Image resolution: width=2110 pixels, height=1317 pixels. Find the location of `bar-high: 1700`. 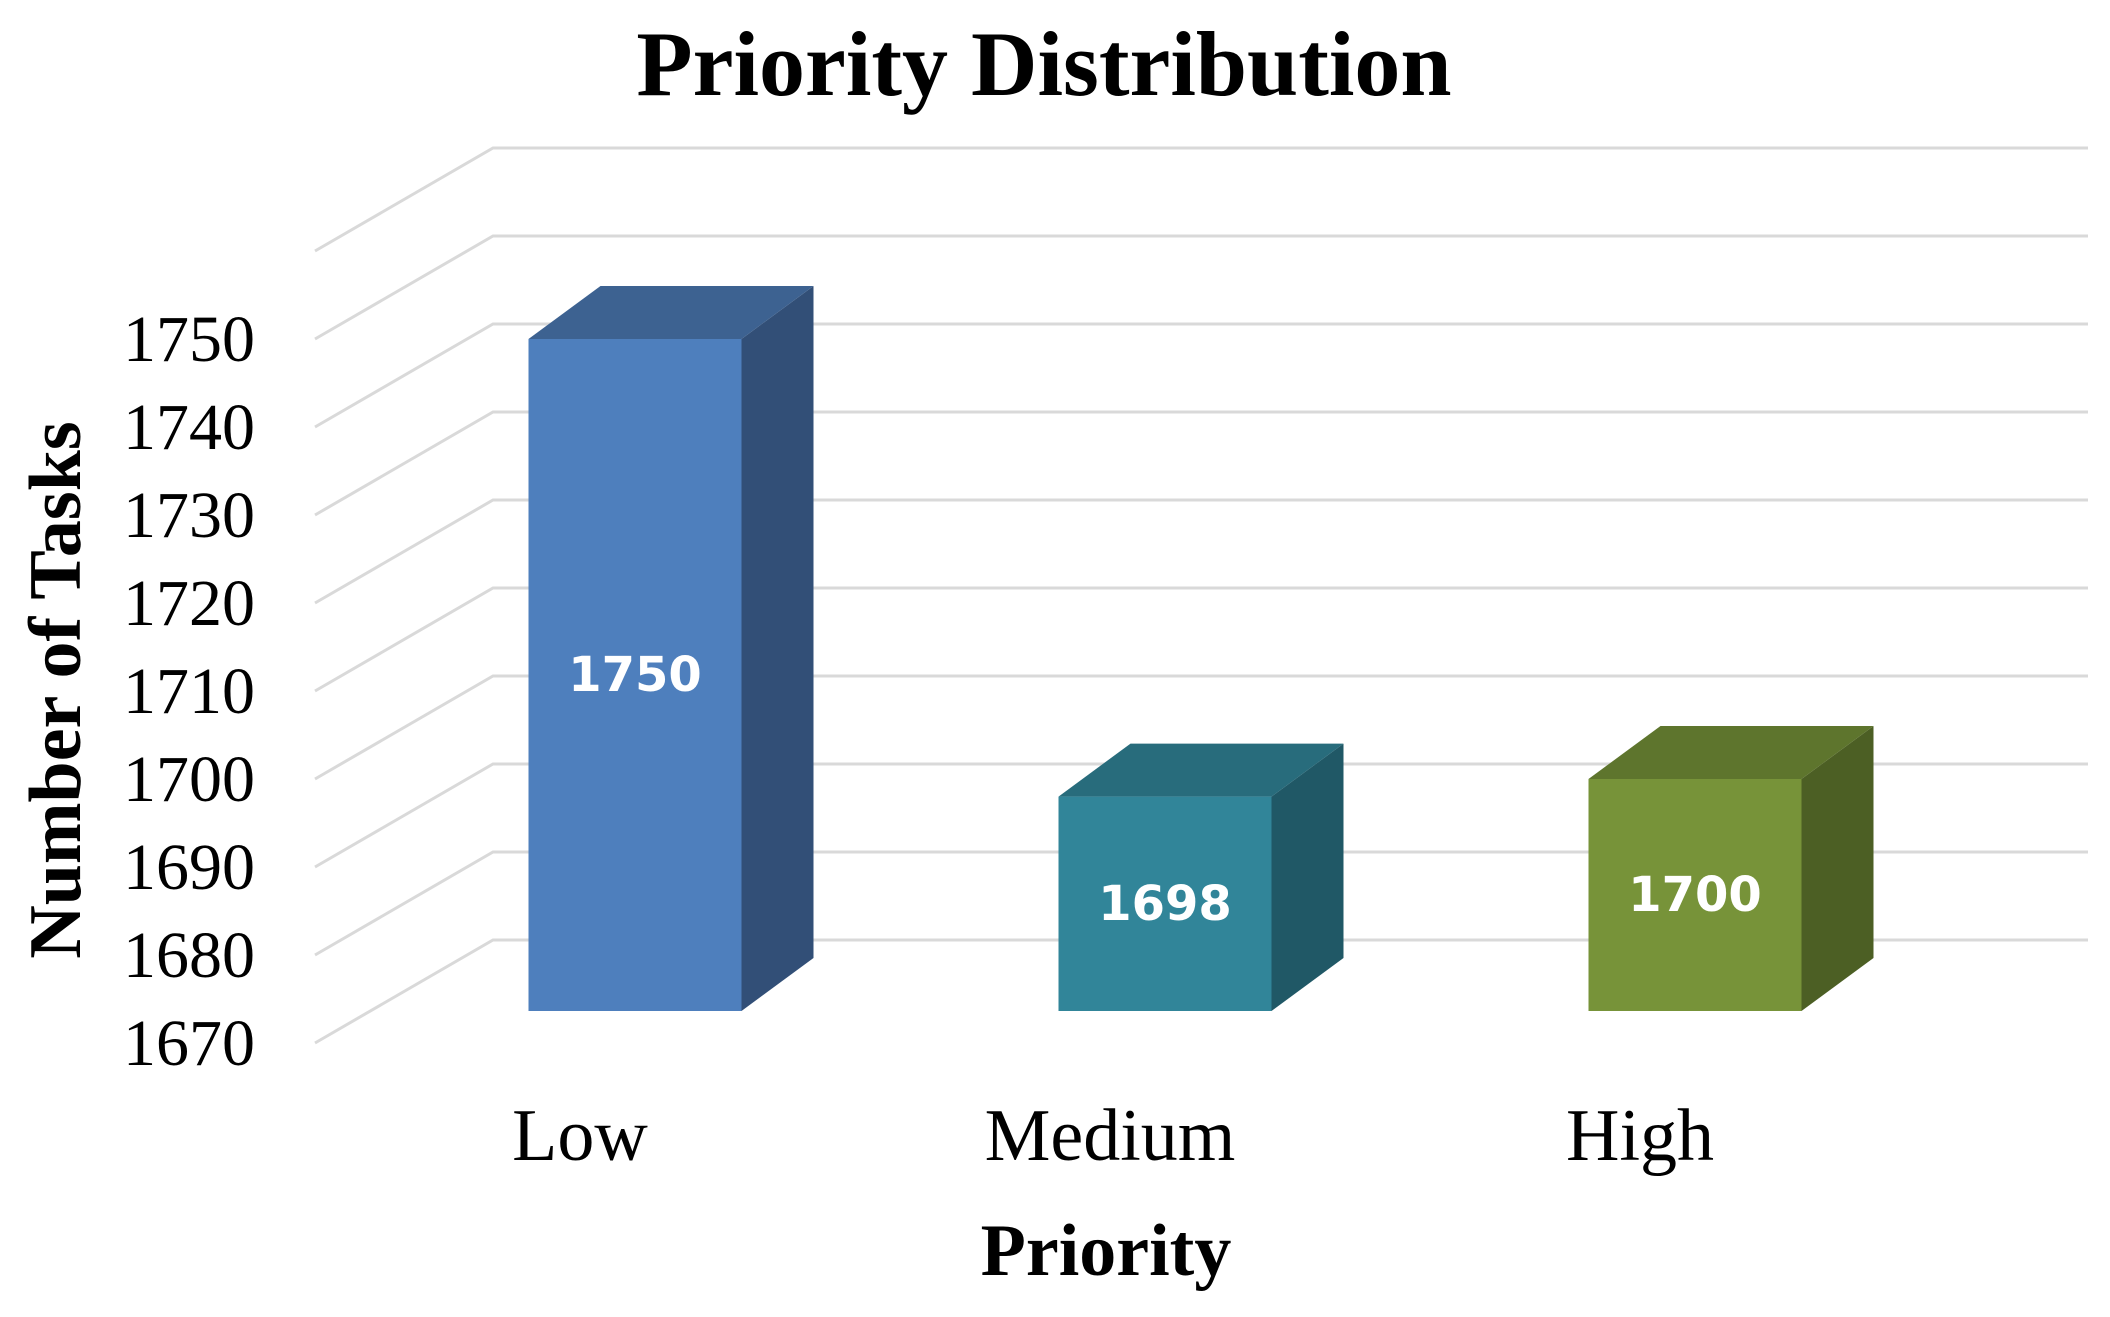

bar-high: 1700 is located at coordinates (1731, 868).